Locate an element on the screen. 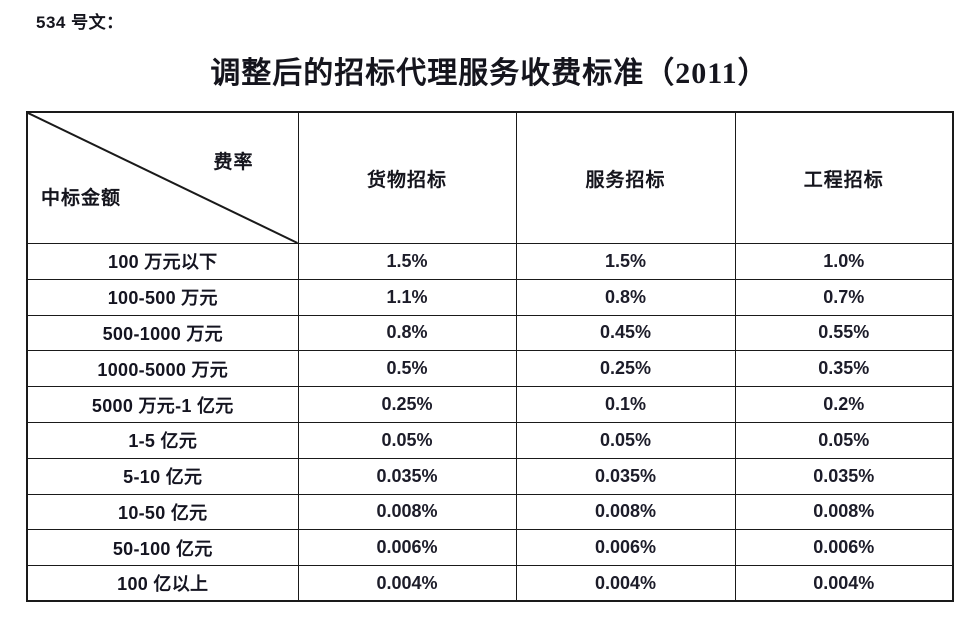  column-header-engineering-bidding: 工程招标 is located at coordinates (844, 177).